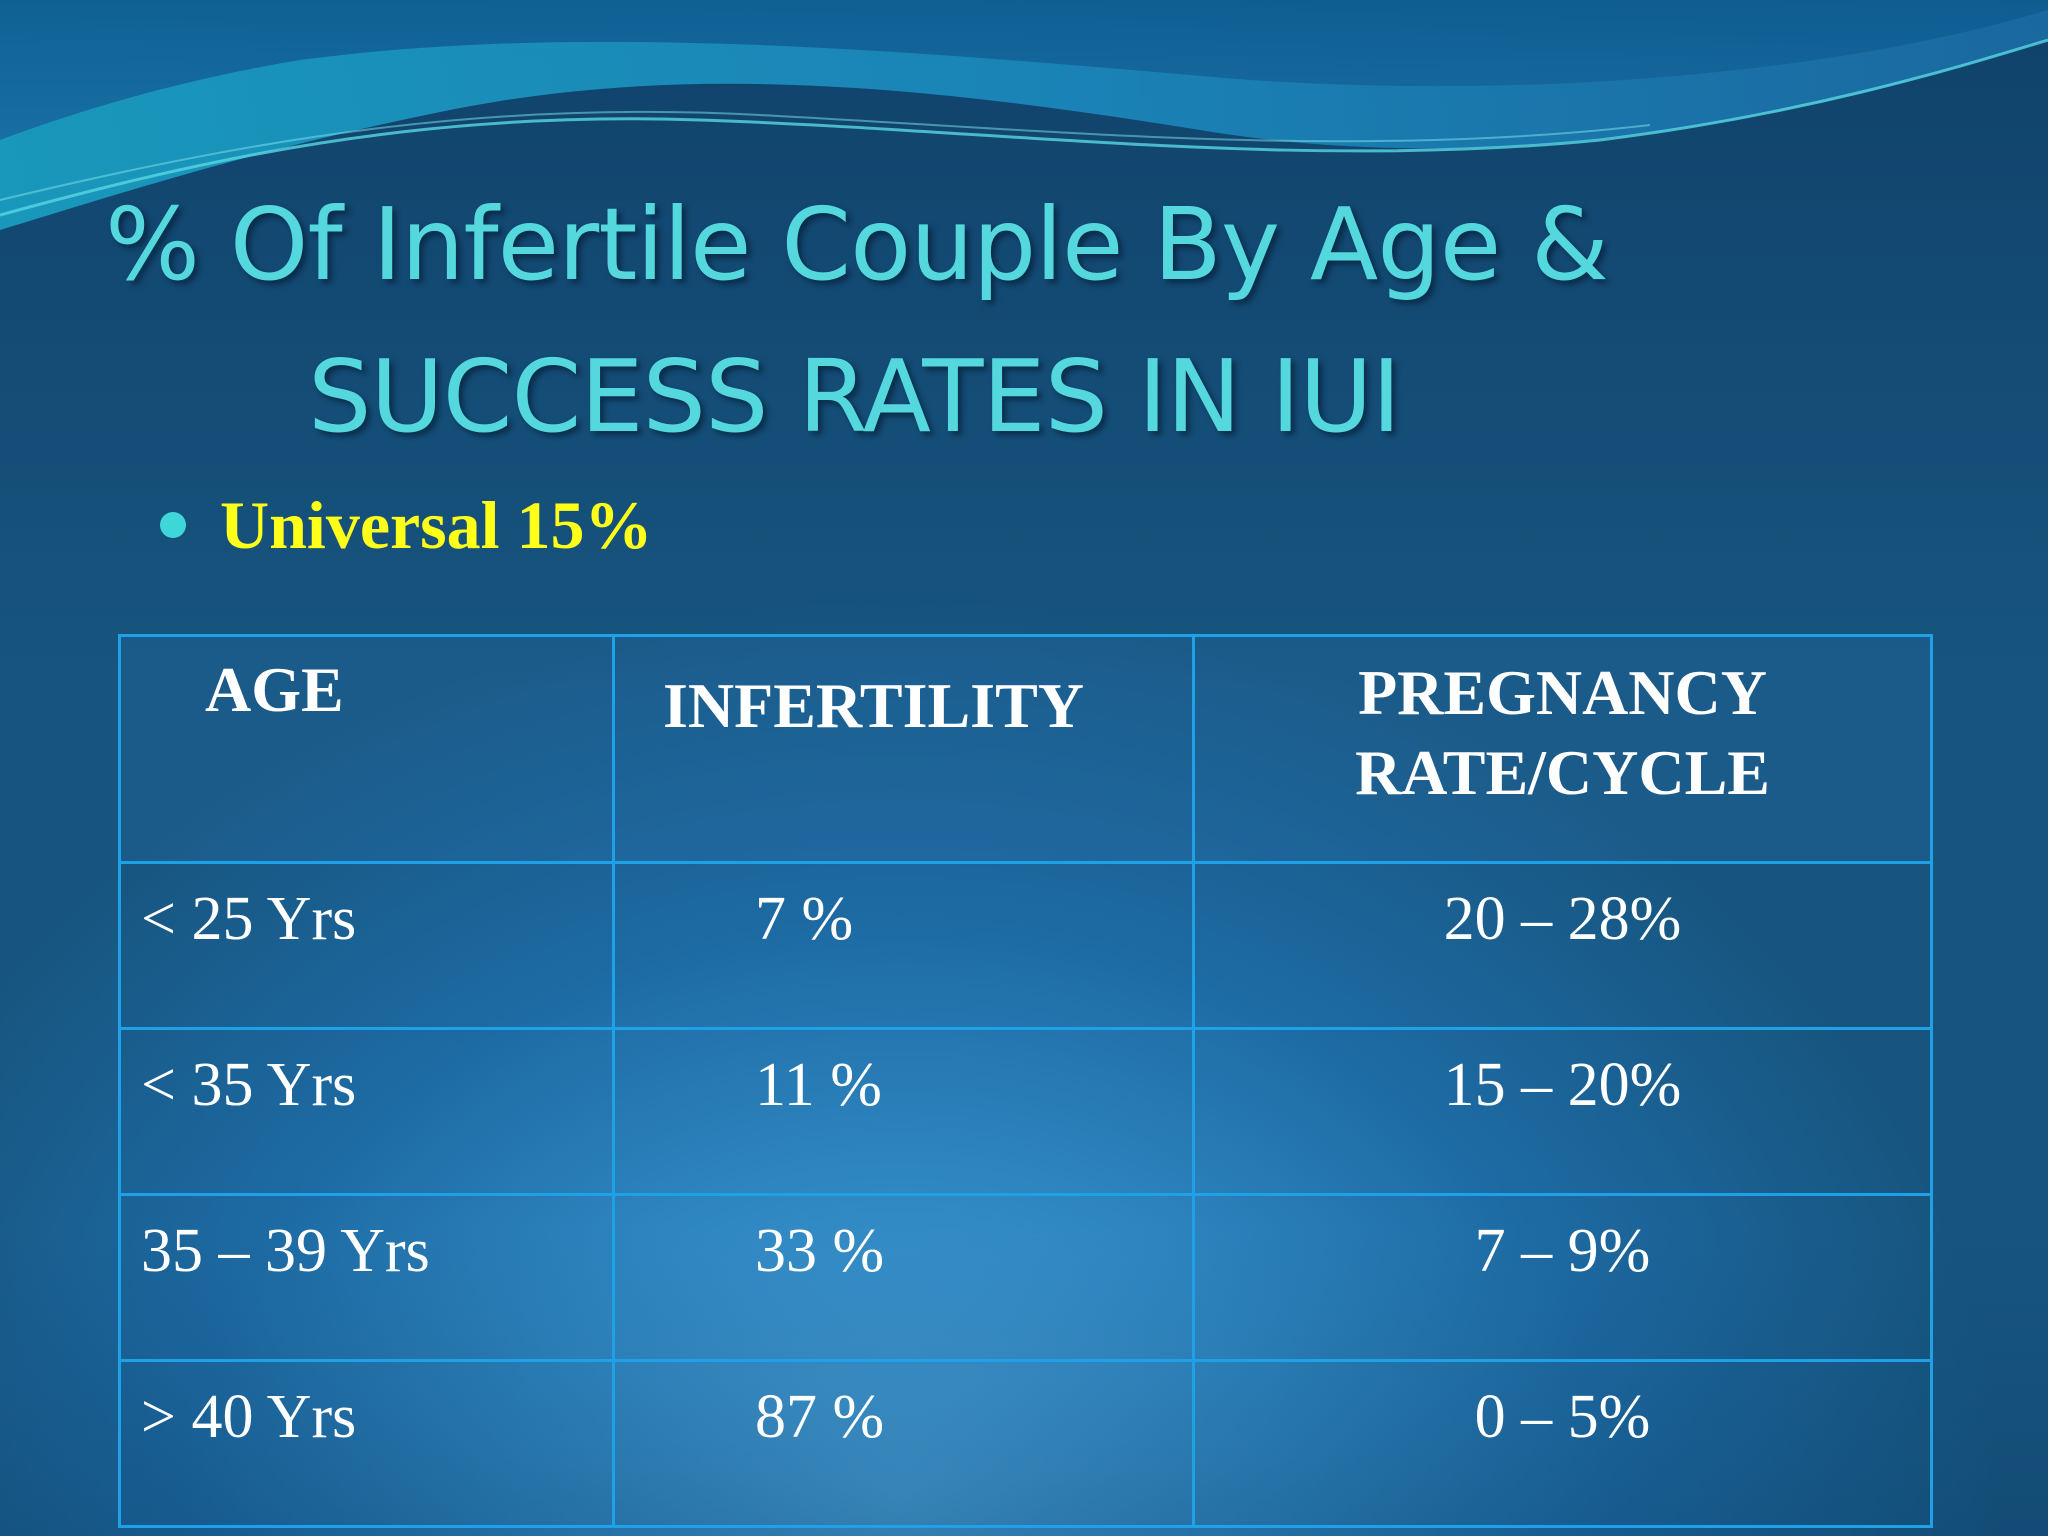 The height and width of the screenshot is (1536, 2048). What do you see at coordinates (903, 945) in the screenshot?
I see `cell-infertility: 7 %` at bounding box center [903, 945].